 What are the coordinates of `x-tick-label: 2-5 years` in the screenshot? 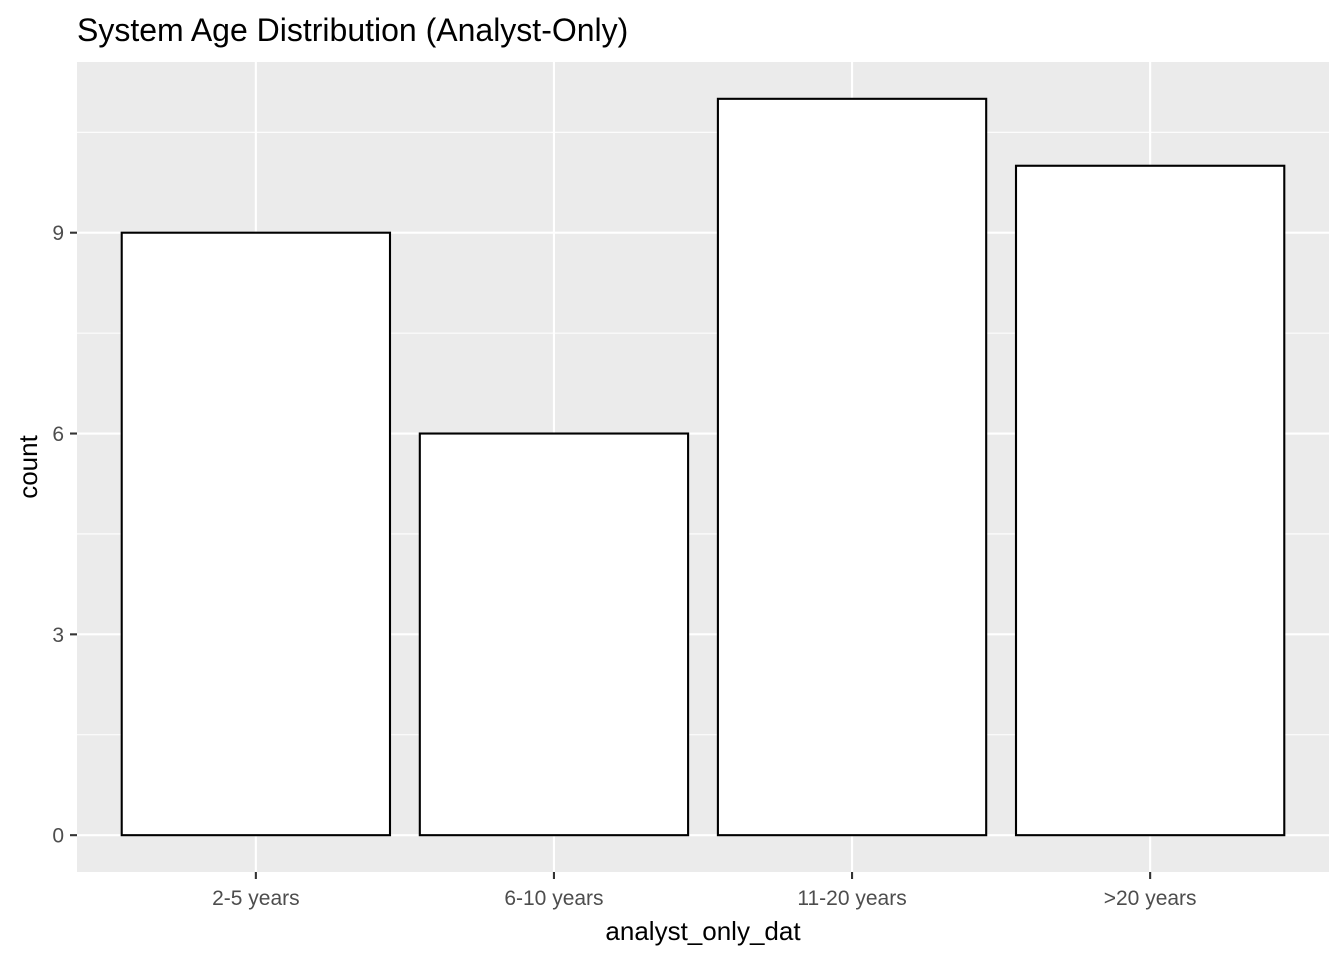 It's located at (256, 898).